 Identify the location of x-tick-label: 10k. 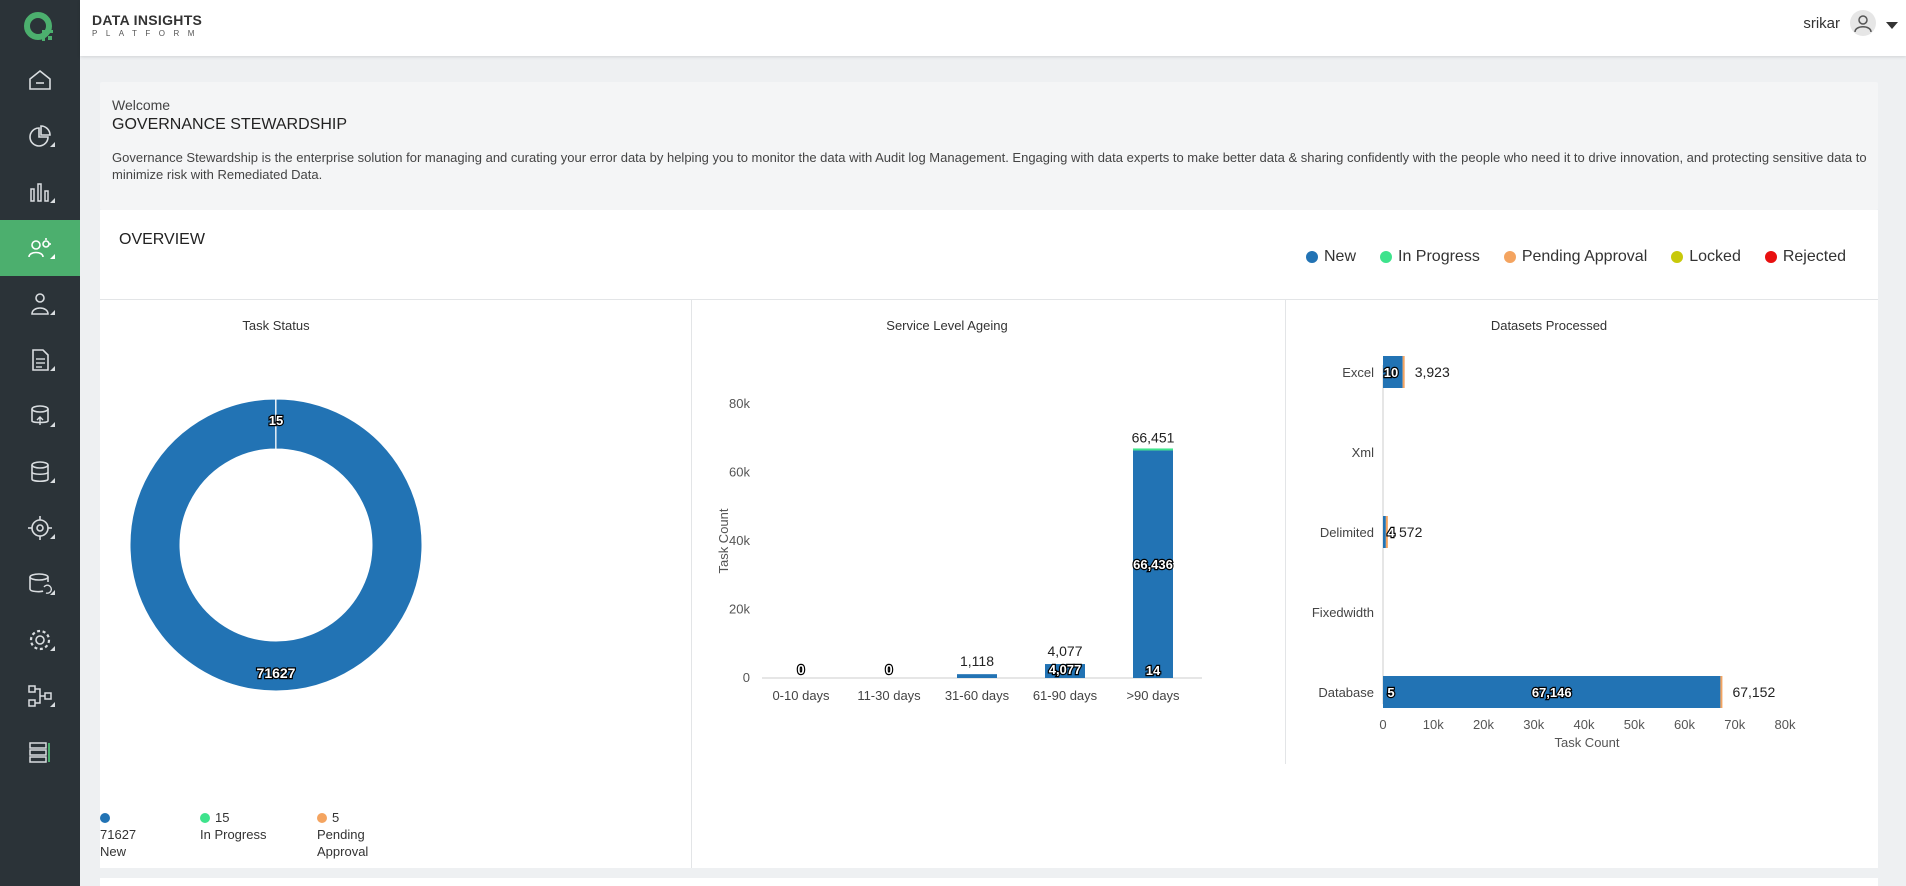
(1433, 724).